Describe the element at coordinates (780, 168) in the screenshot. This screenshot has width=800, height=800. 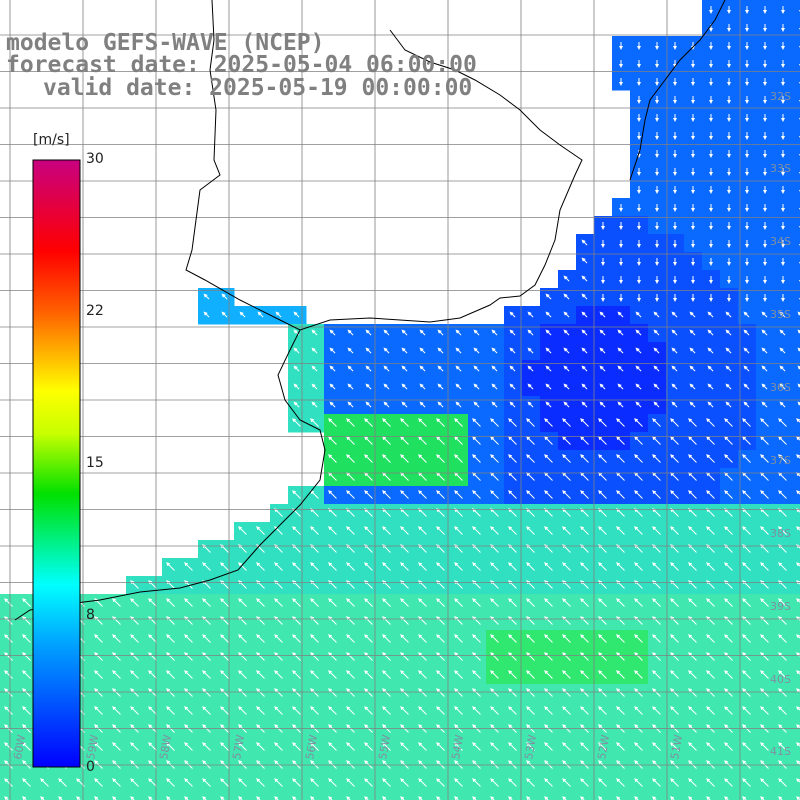
I see `lat-label: 33S` at that location.